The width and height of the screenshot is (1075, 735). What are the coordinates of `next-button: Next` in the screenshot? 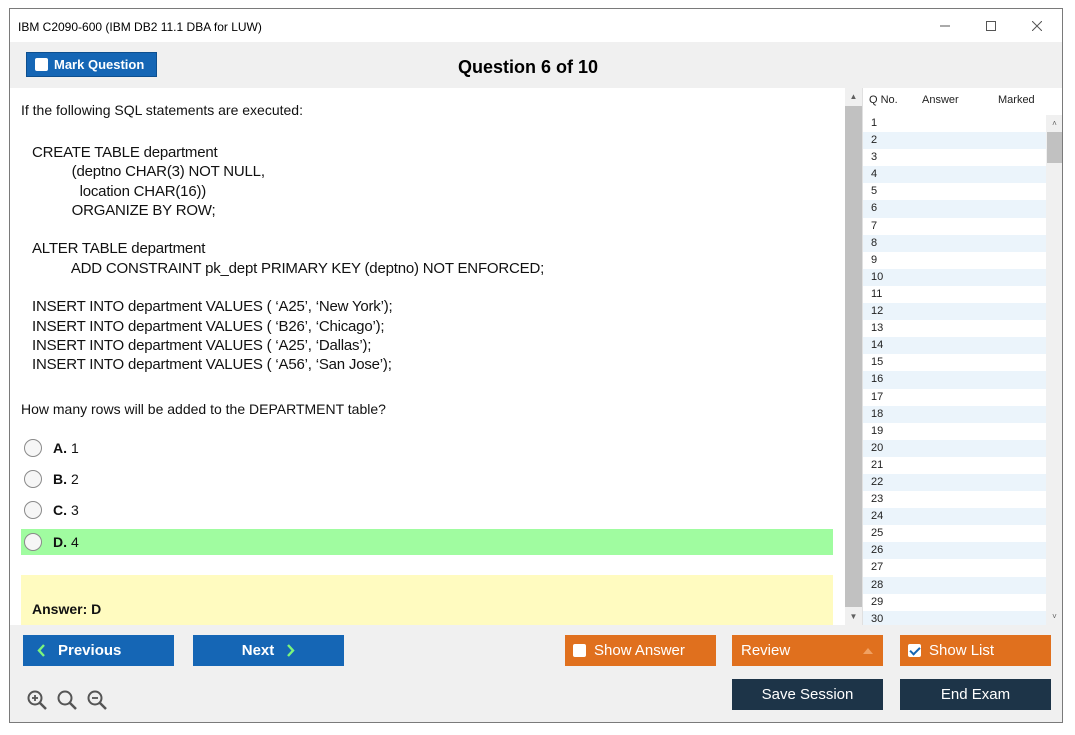 It's located at (268, 650).